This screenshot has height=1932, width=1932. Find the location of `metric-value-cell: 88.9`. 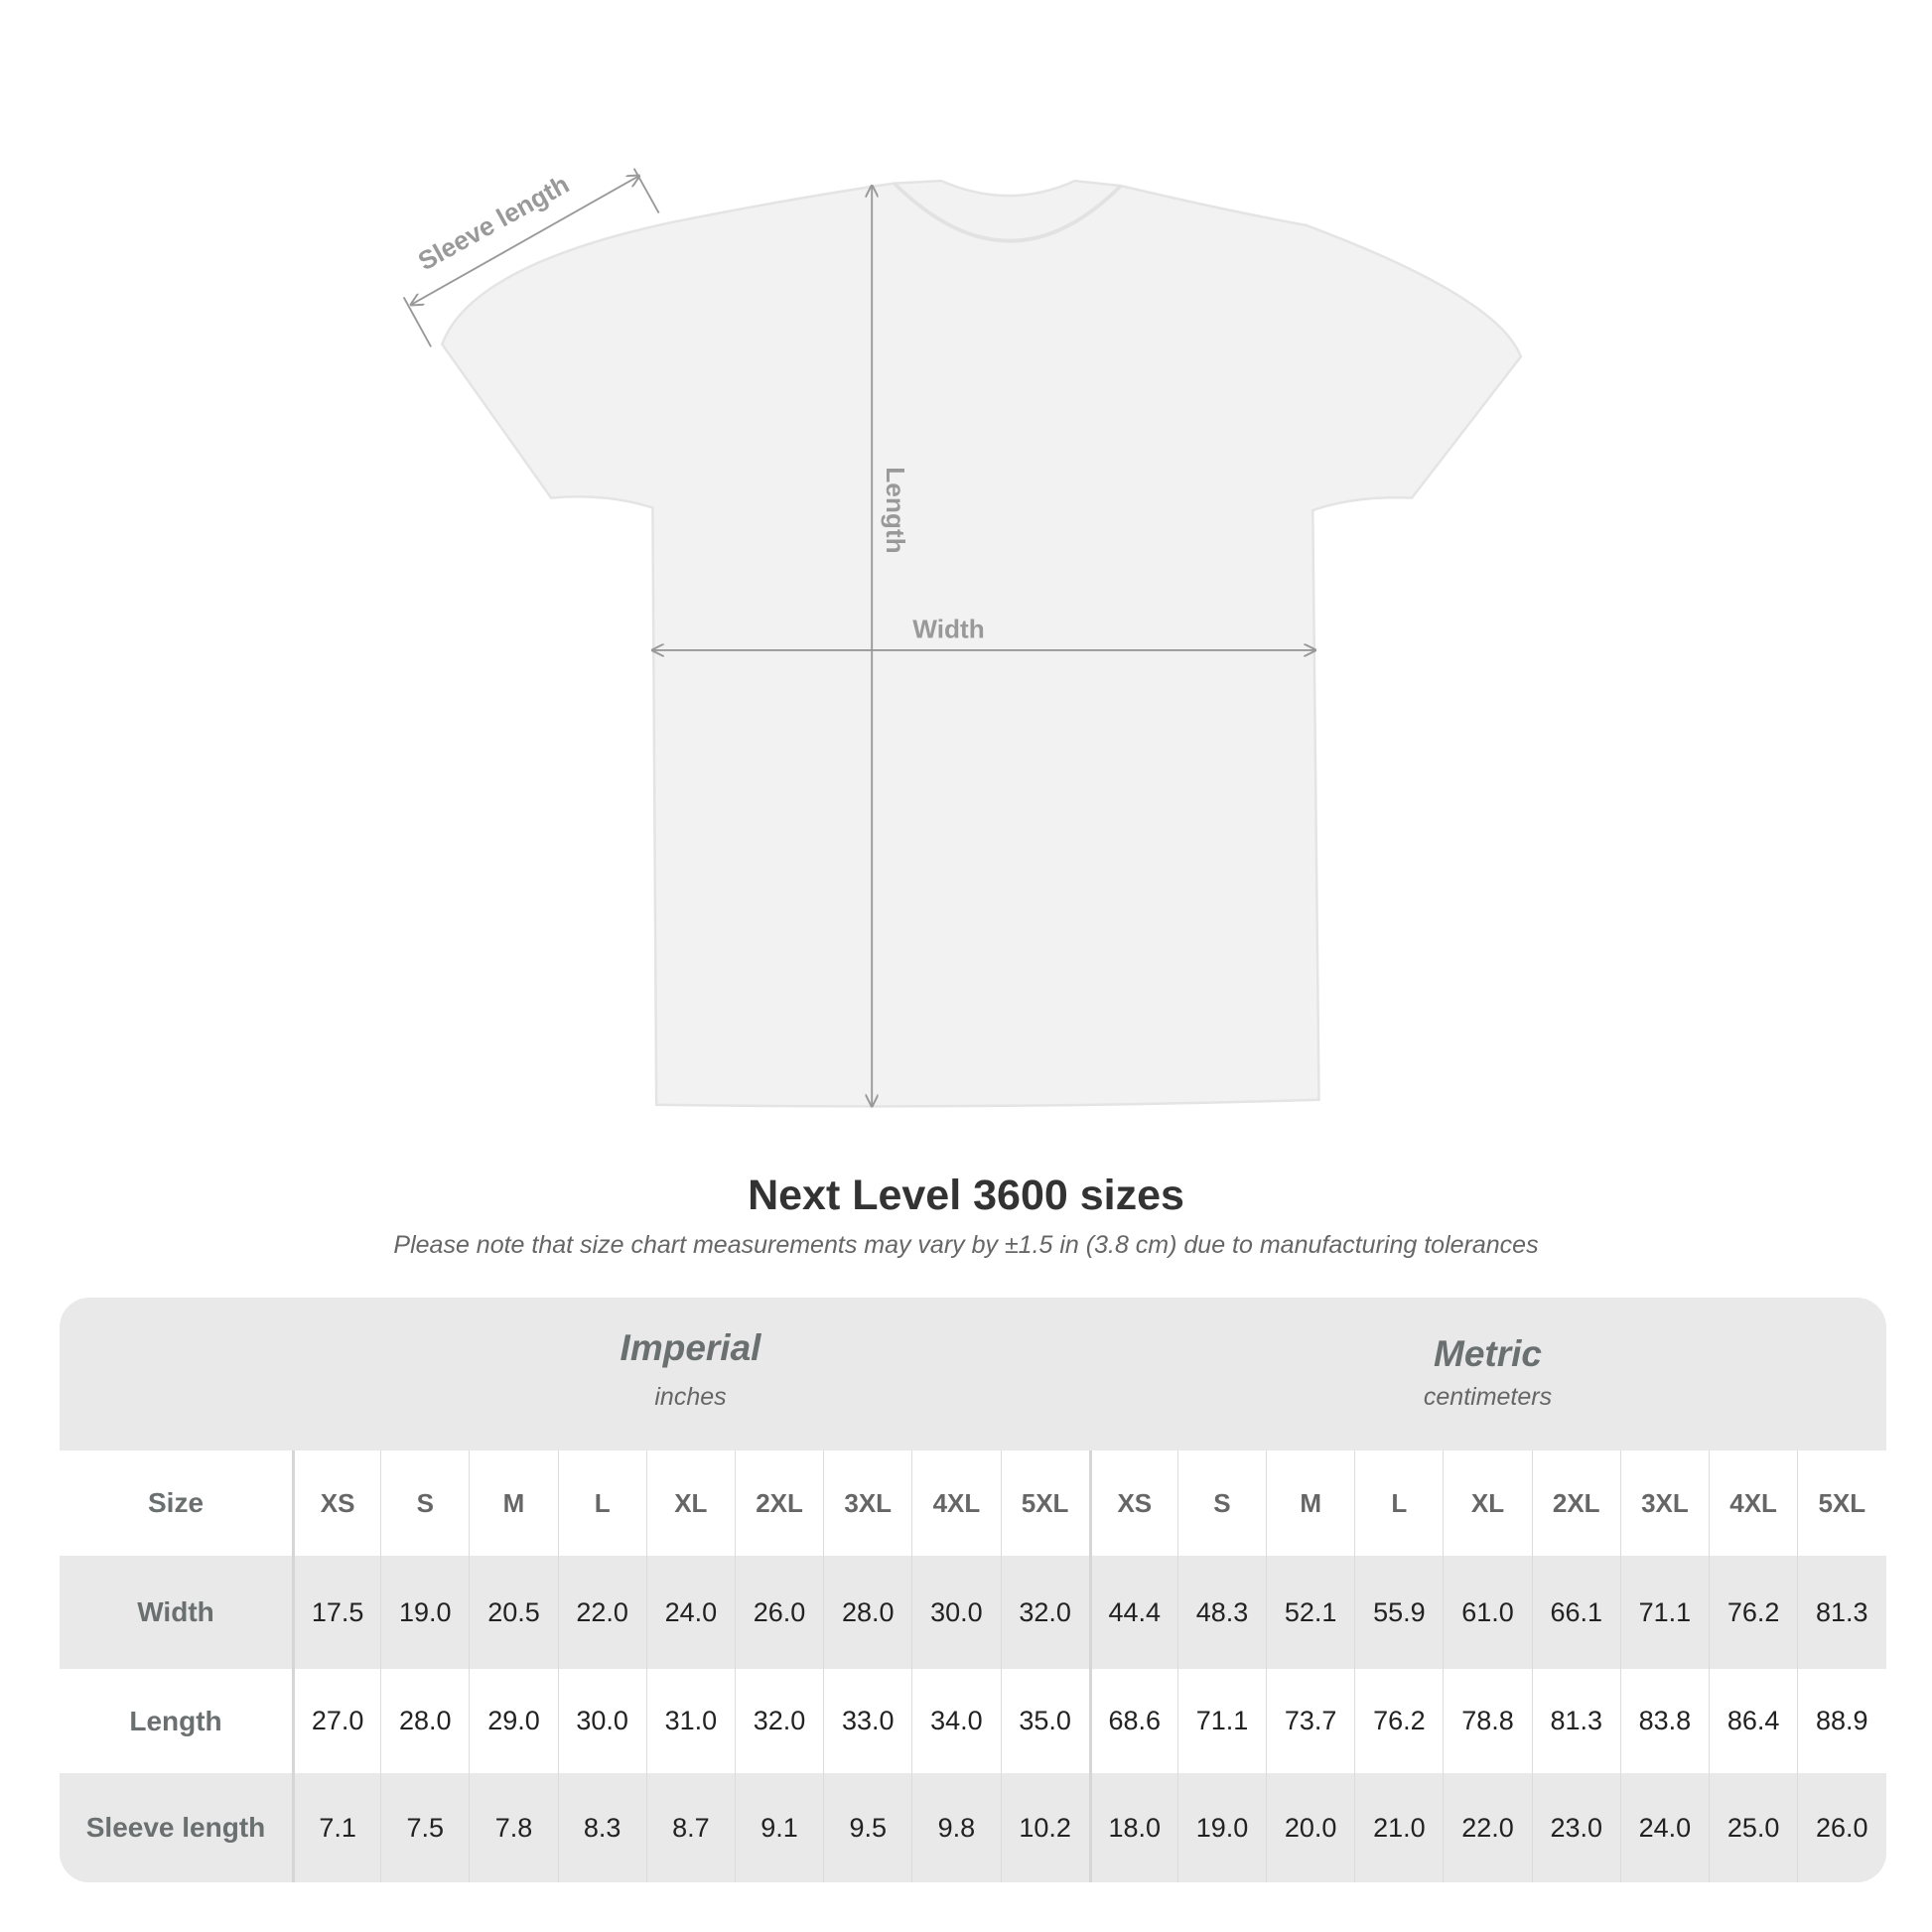

metric-value-cell: 88.9 is located at coordinates (1841, 1721).